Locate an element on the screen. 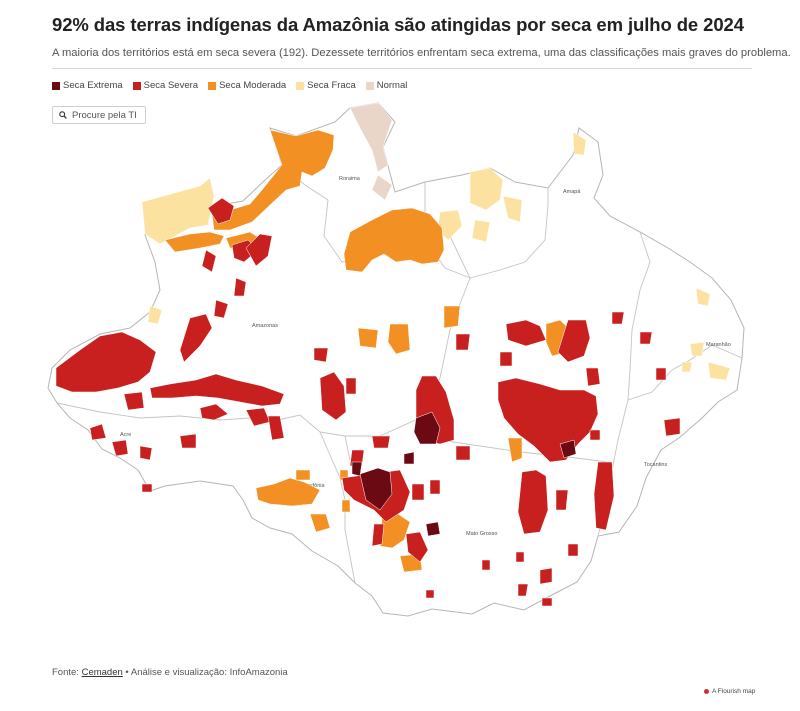 Image resolution: width=800 pixels, height=711 pixels. territories-seca-extrema is located at coordinates (464, 474).